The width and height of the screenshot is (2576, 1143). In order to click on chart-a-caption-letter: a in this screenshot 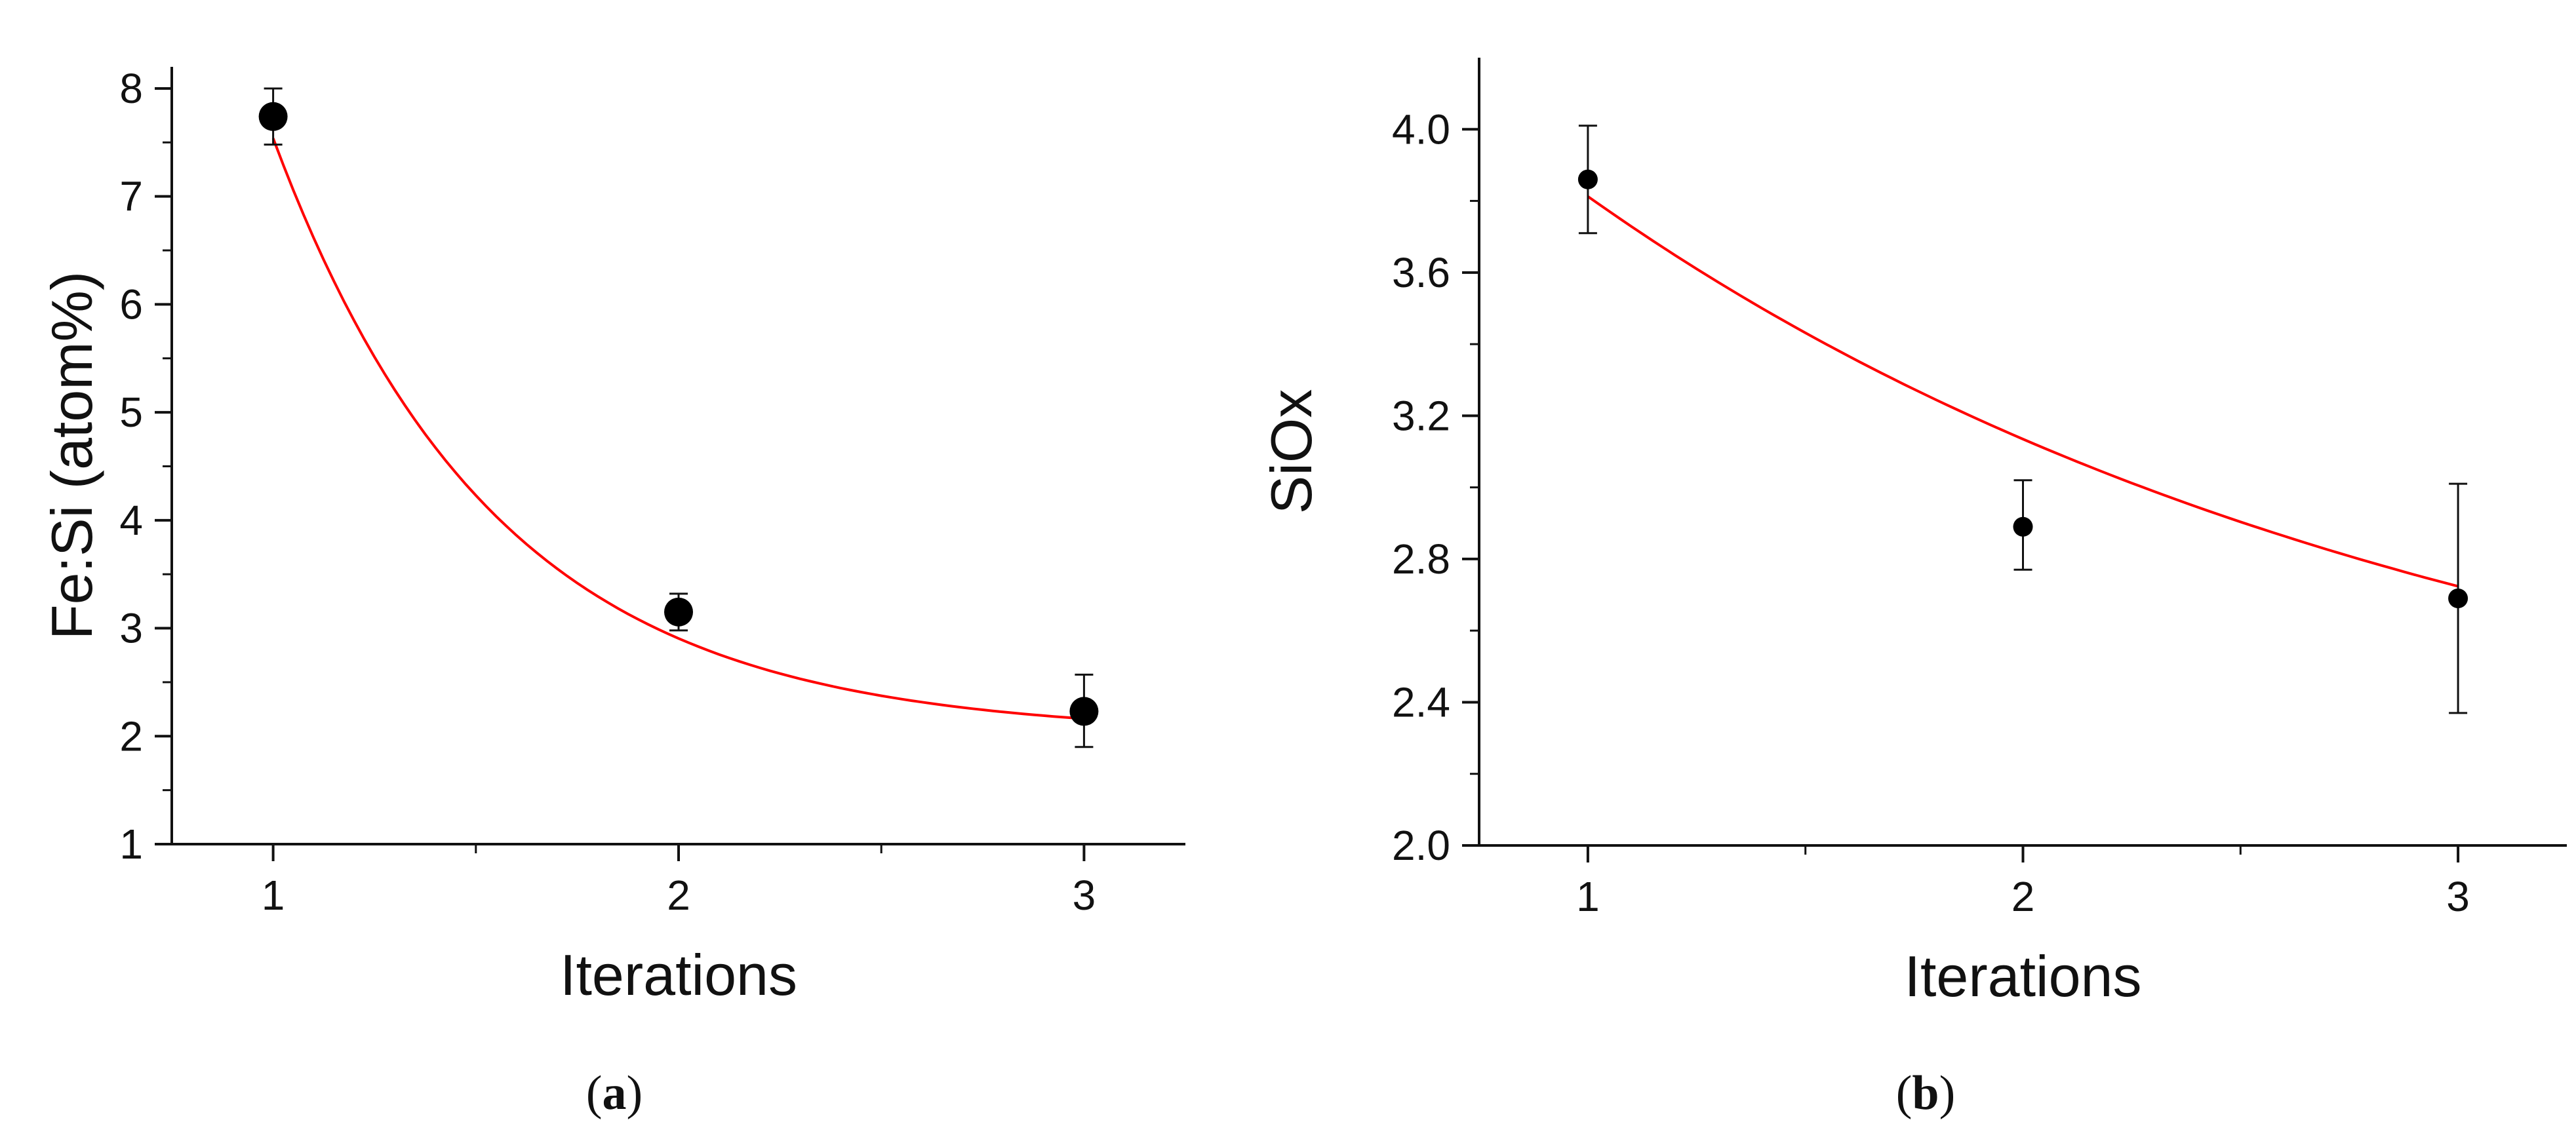, I will do `click(615, 1093)`.